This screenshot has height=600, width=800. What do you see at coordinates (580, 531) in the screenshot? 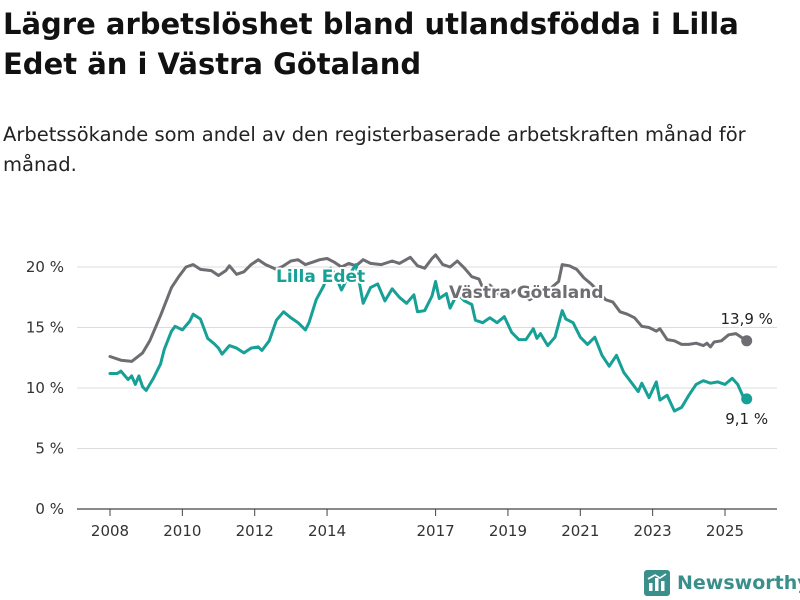
I see `x-tick-label: 2021` at bounding box center [580, 531].